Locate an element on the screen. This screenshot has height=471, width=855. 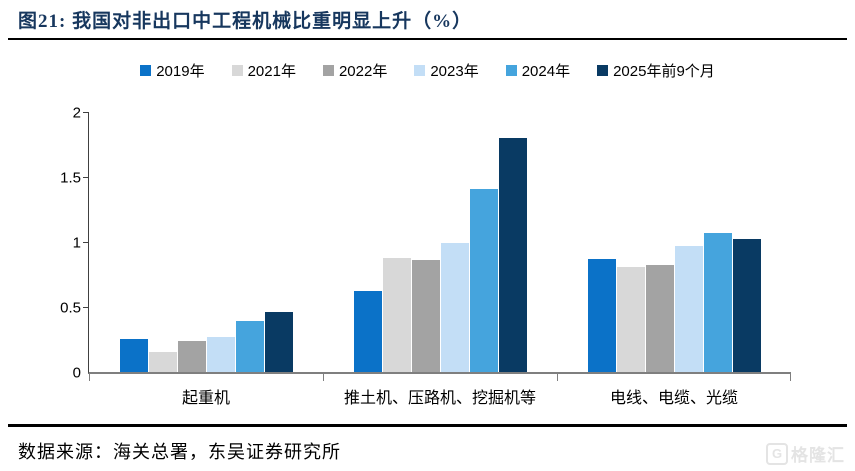
bar-2023年-推土机、压路机、挖掘机等 is located at coordinates (454, 307).